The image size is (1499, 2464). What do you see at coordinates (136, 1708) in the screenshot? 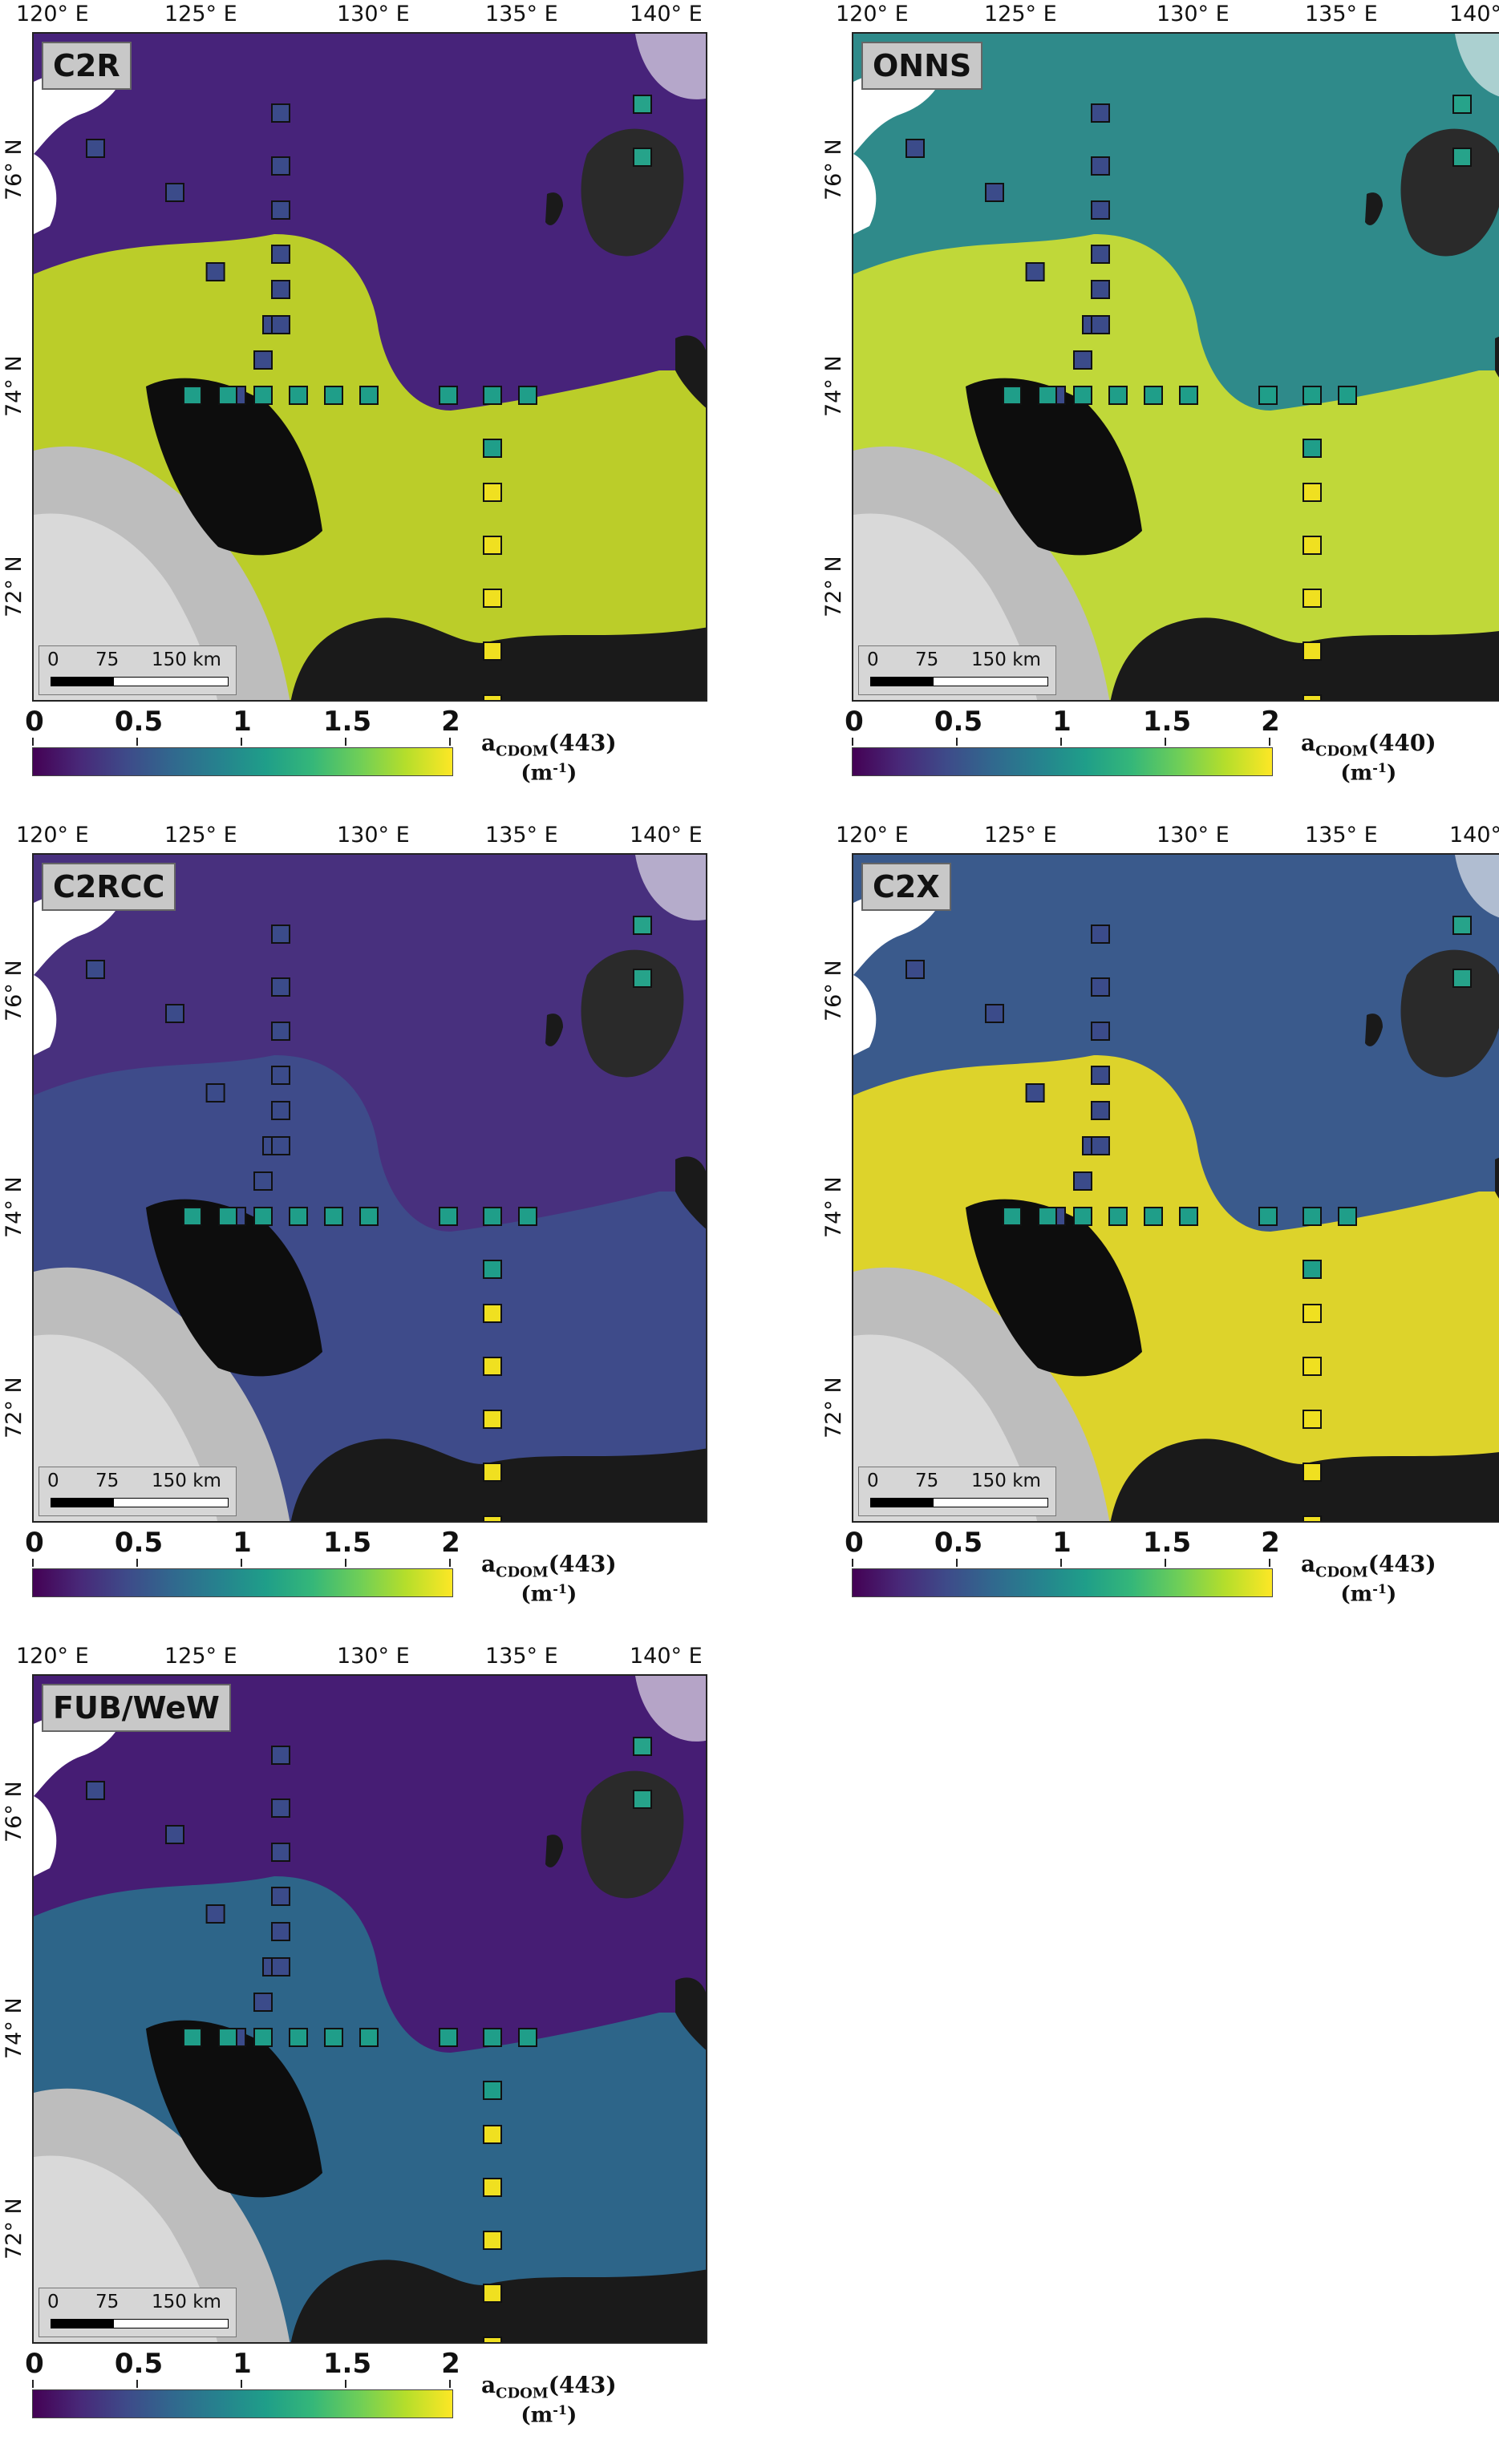
I see `algorithm-label: FUB/WeW` at bounding box center [136, 1708].